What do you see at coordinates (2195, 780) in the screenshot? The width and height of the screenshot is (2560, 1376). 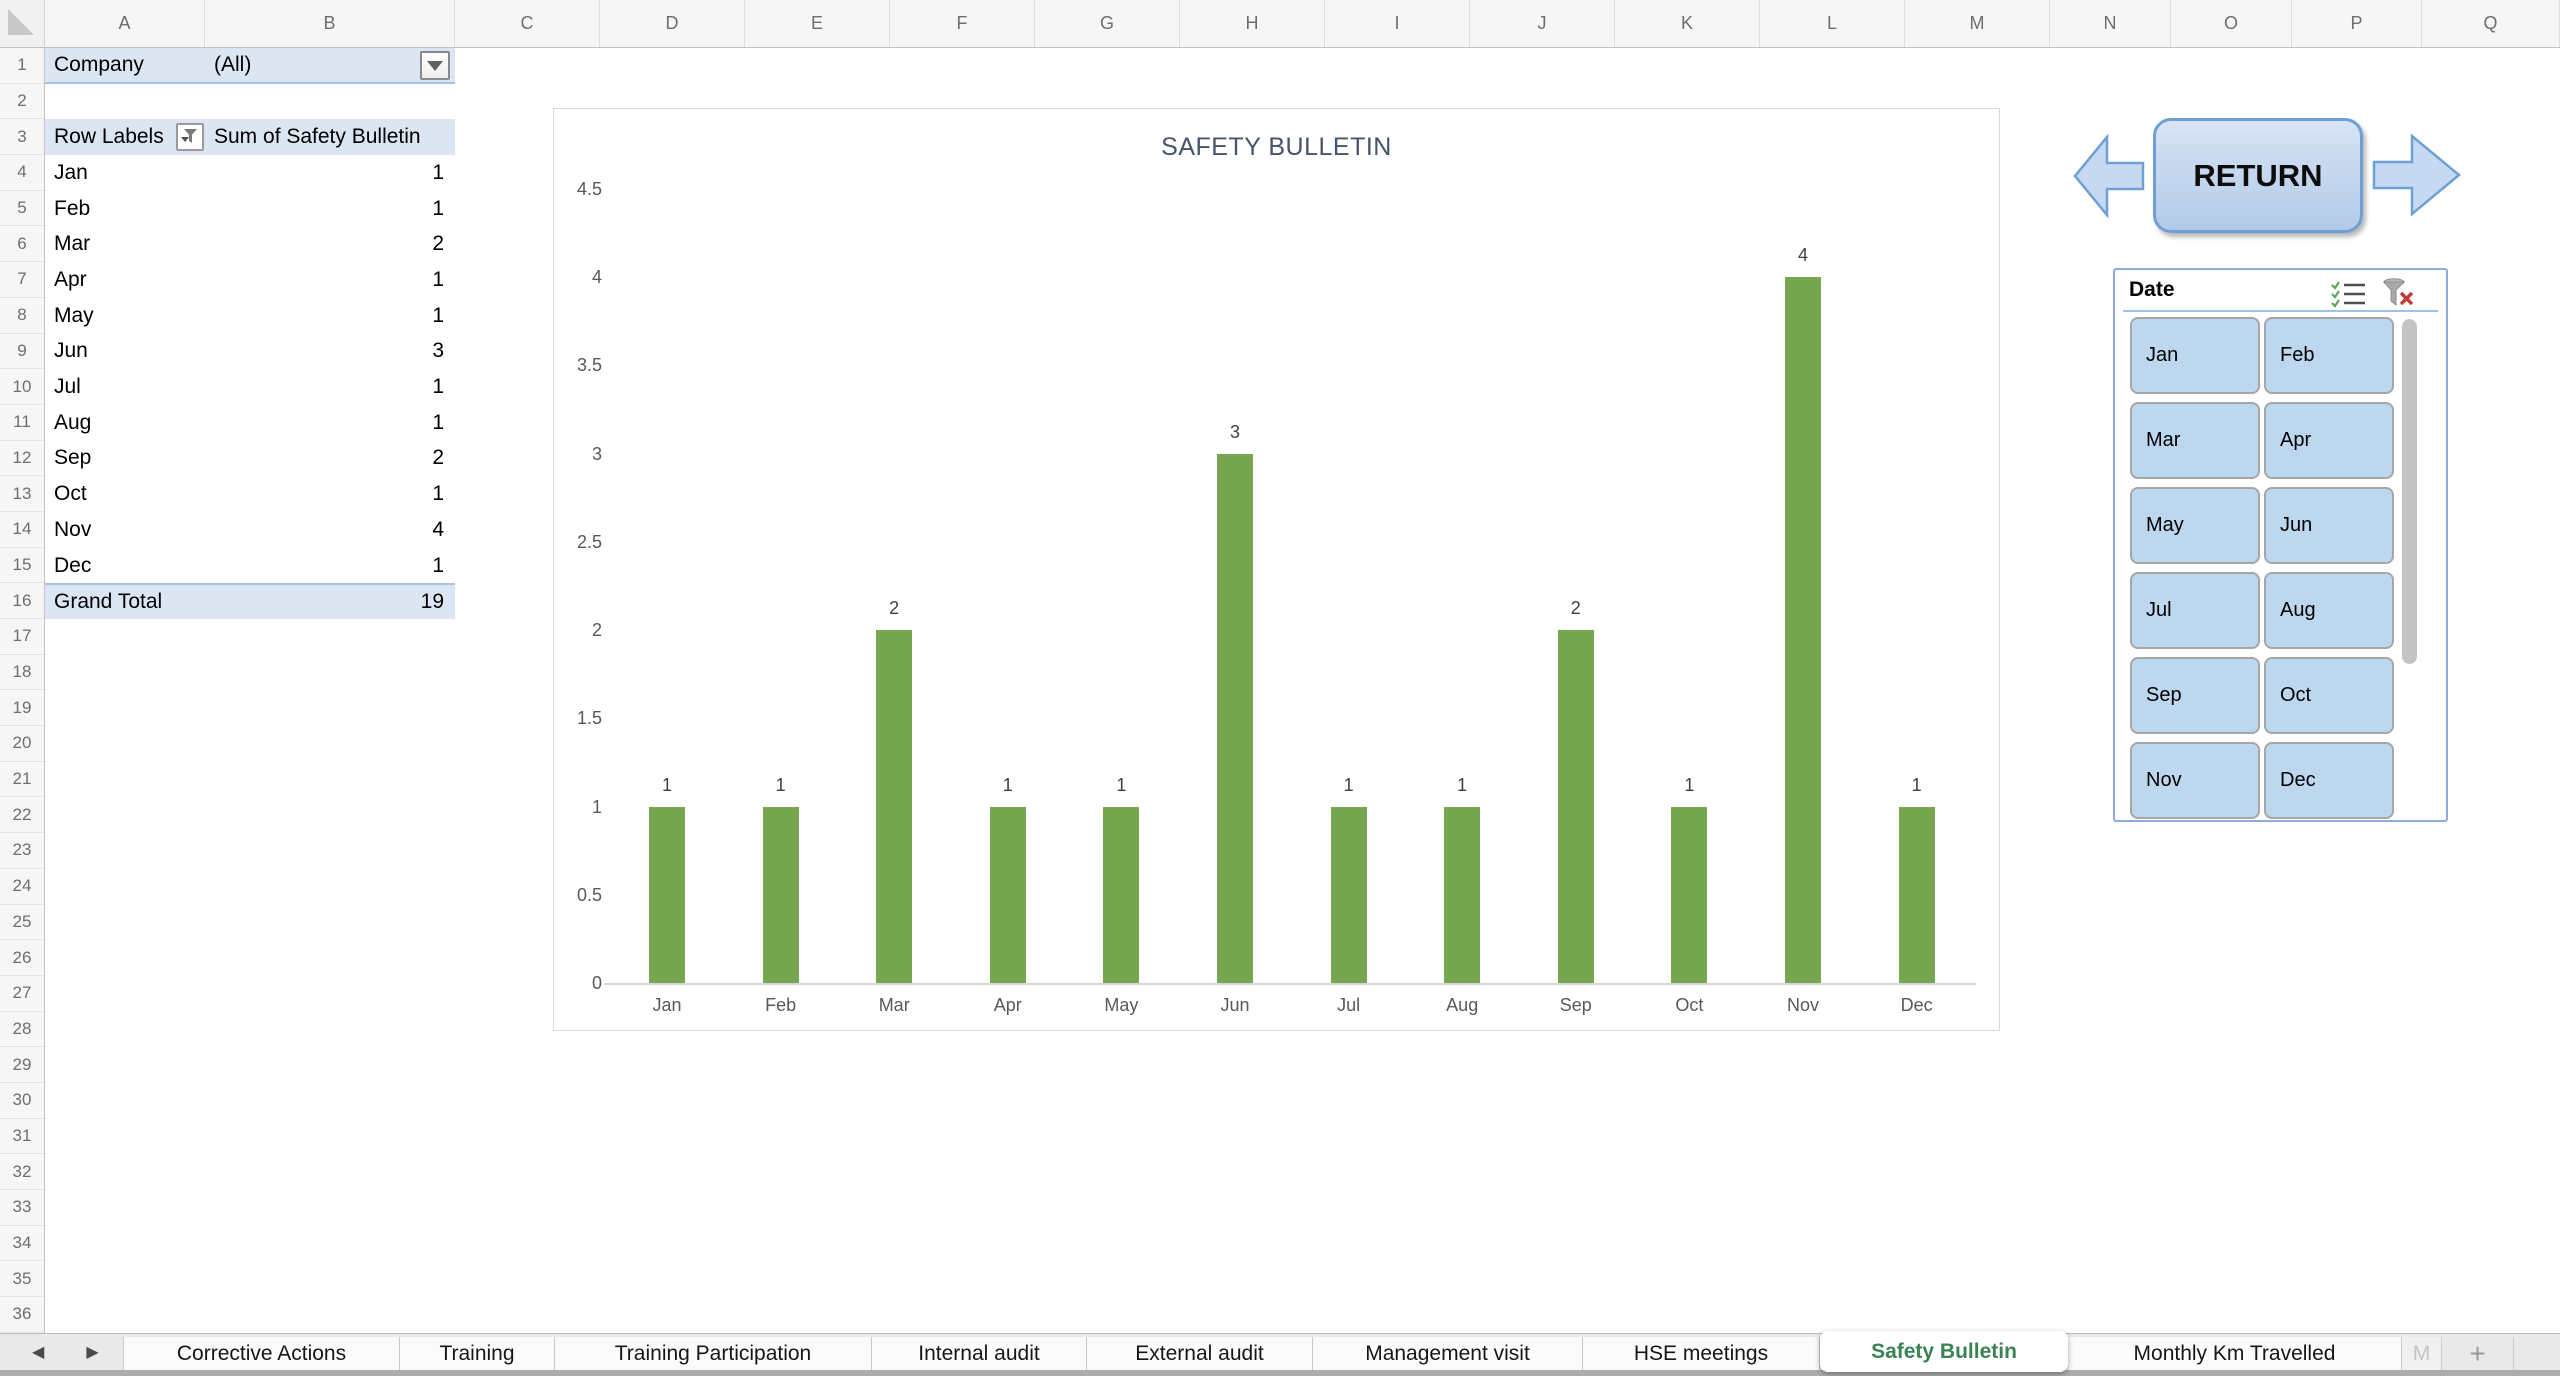 I see `slicer-button-nov: Nov` at bounding box center [2195, 780].